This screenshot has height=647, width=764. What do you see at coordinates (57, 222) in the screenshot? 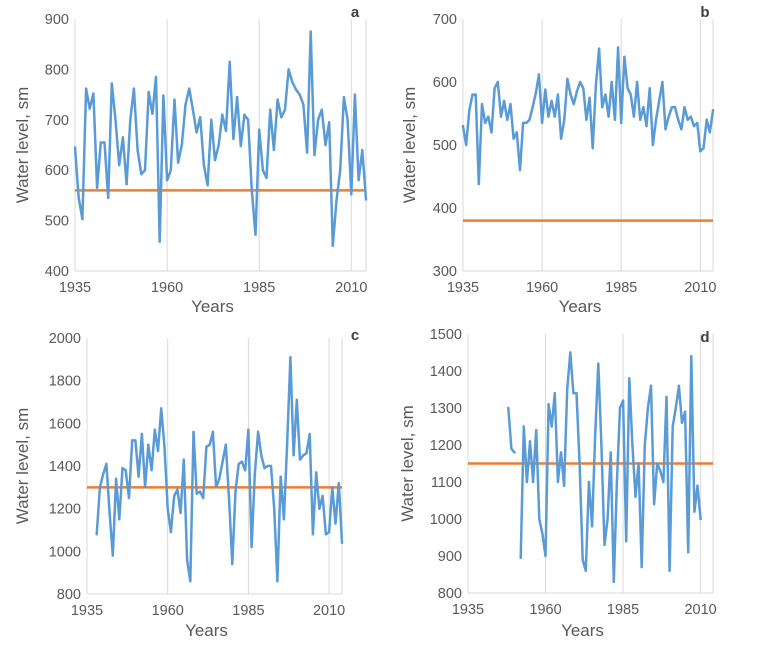
I see `y-tick-label: 500` at bounding box center [57, 222].